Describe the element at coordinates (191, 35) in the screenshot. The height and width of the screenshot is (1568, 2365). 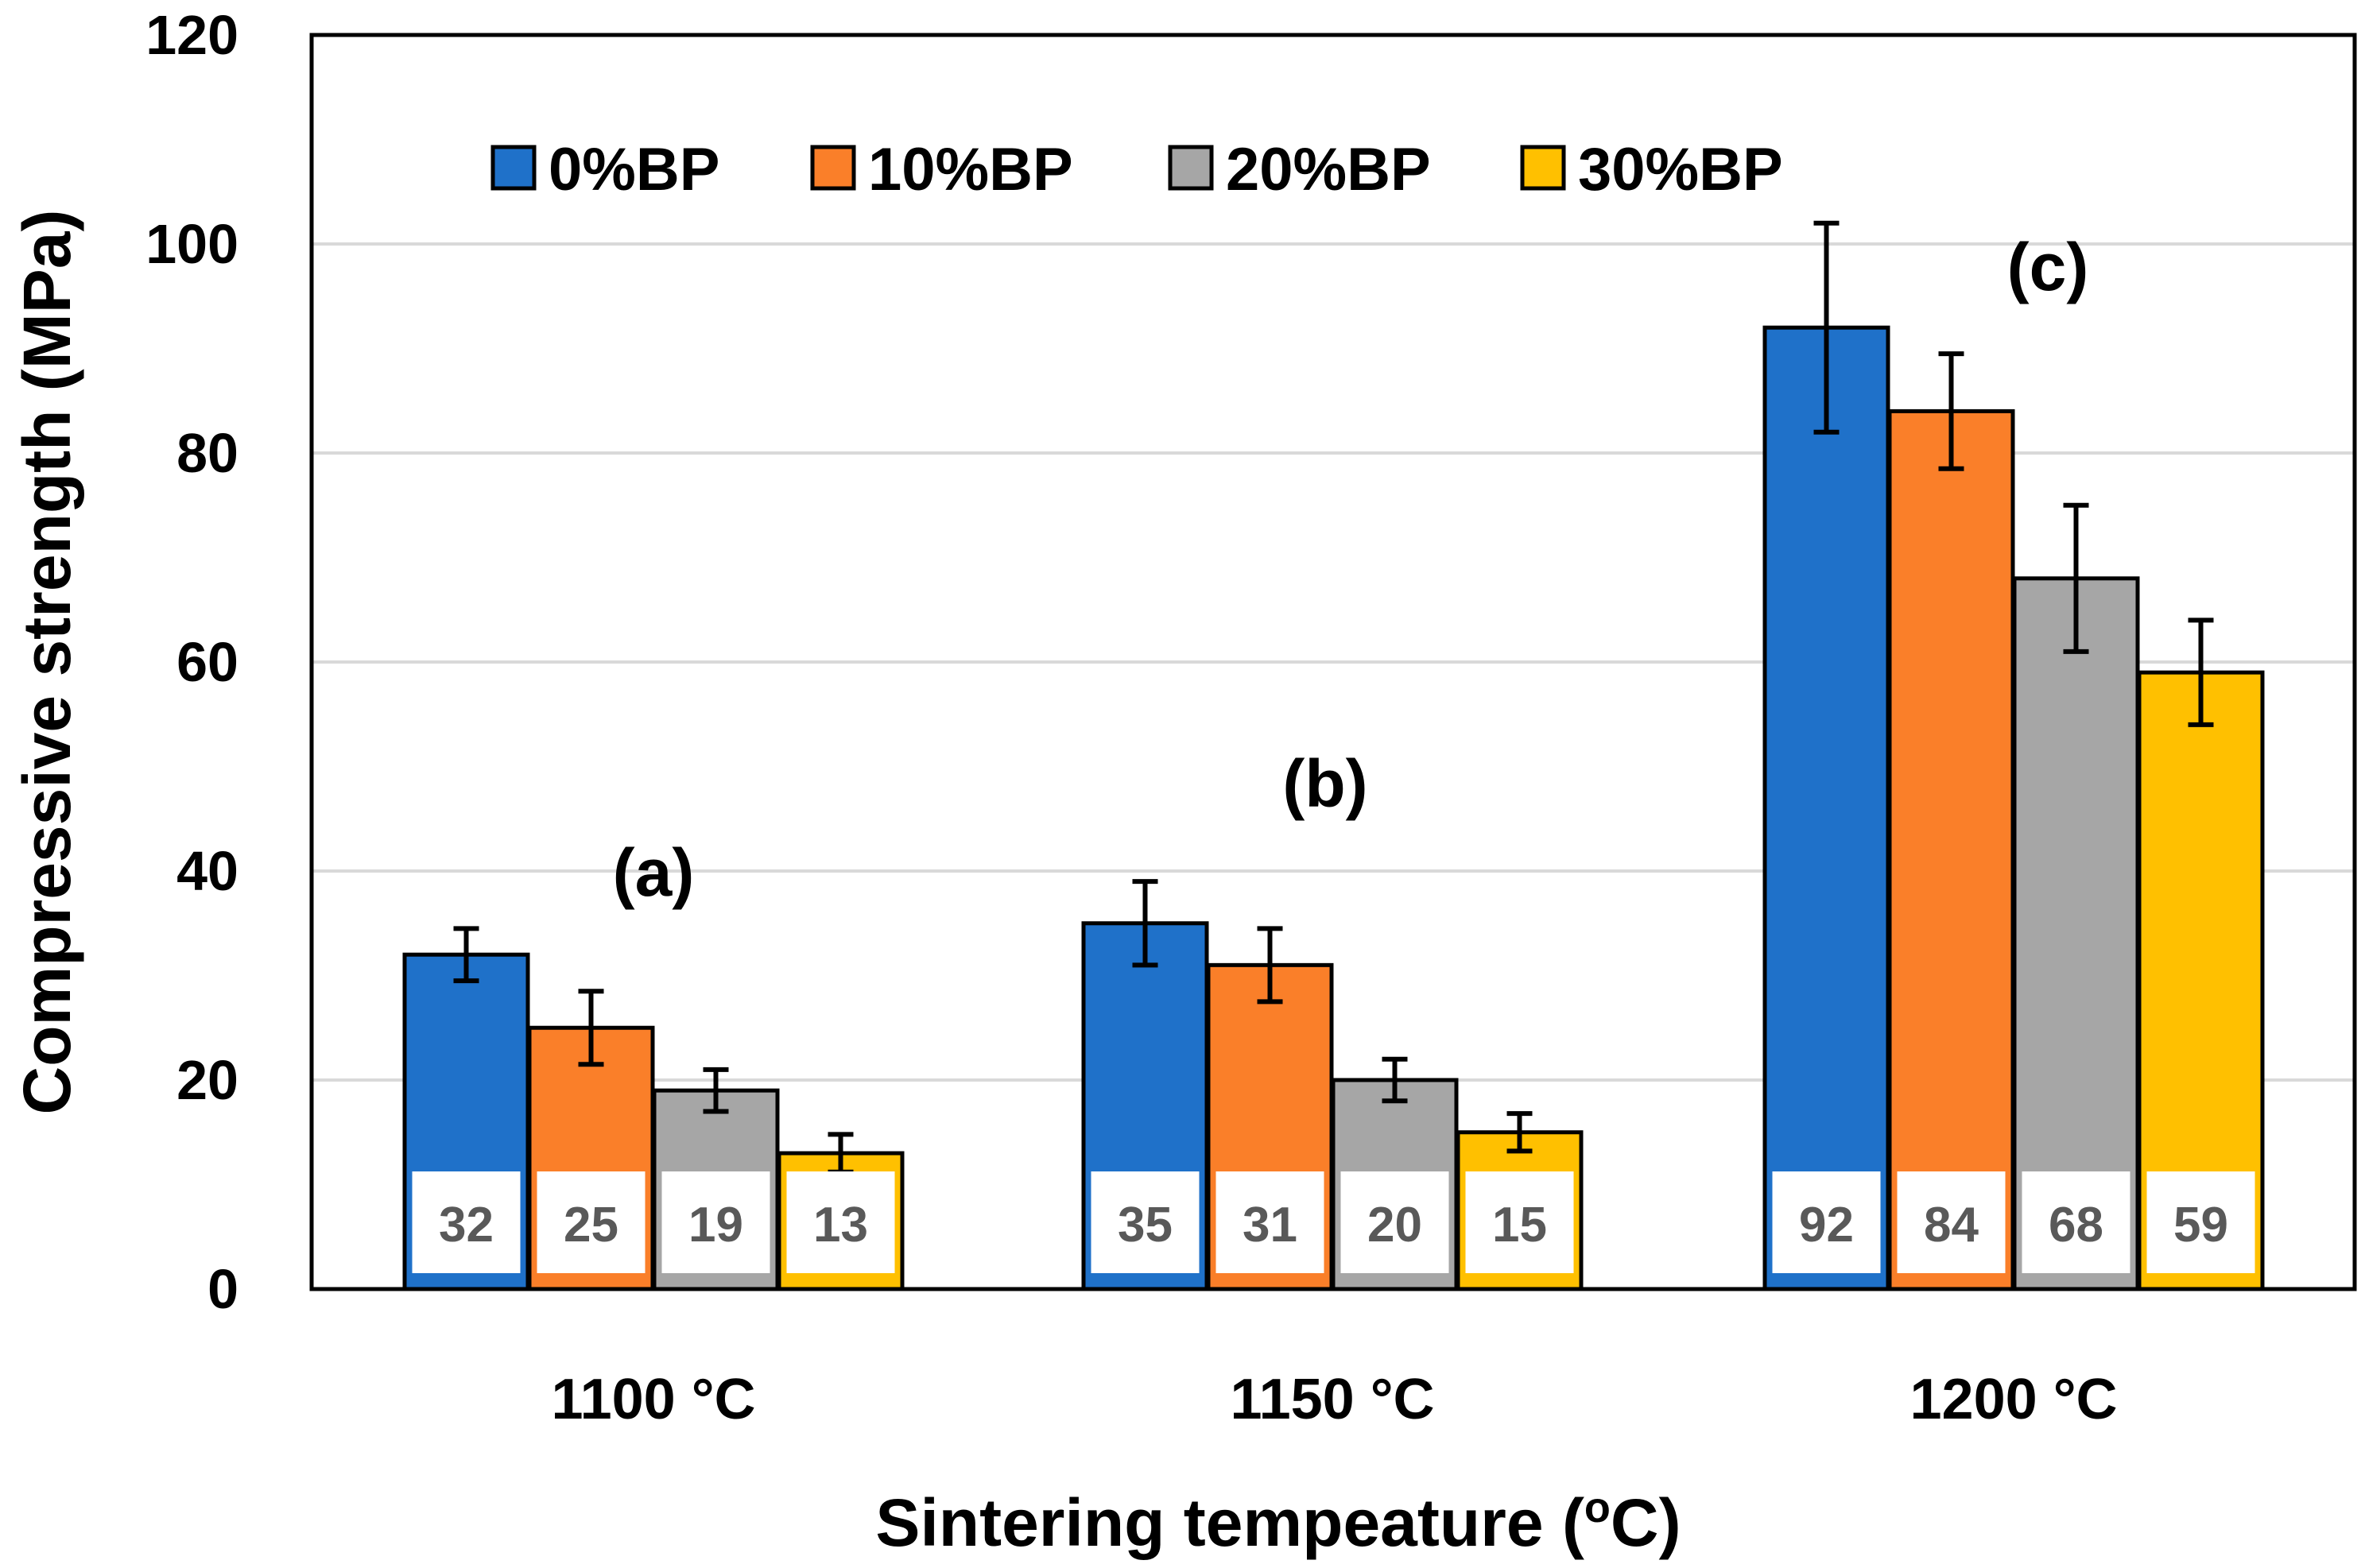
I see `y-tick-label-120: 120` at that location.